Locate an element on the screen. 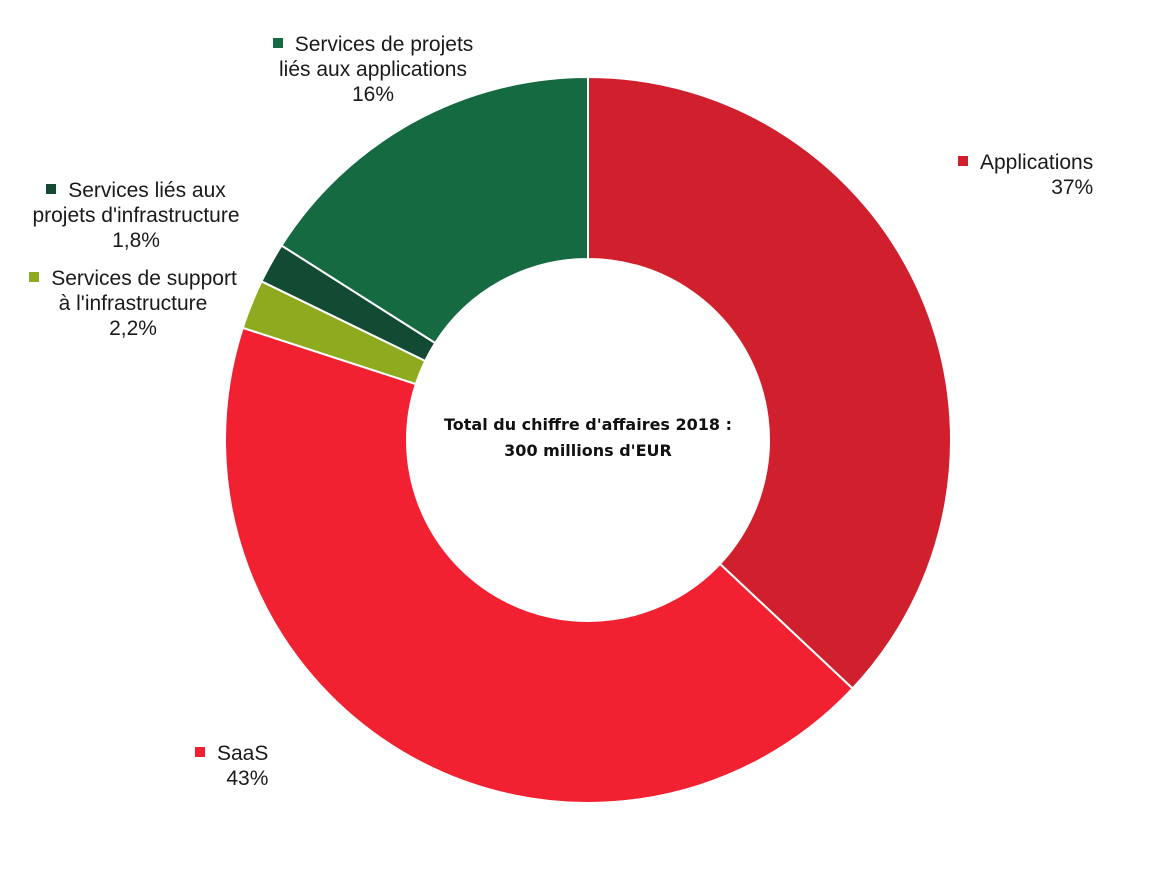 This screenshot has height=882, width=1176. legend-swatch-saas is located at coordinates (200, 752).